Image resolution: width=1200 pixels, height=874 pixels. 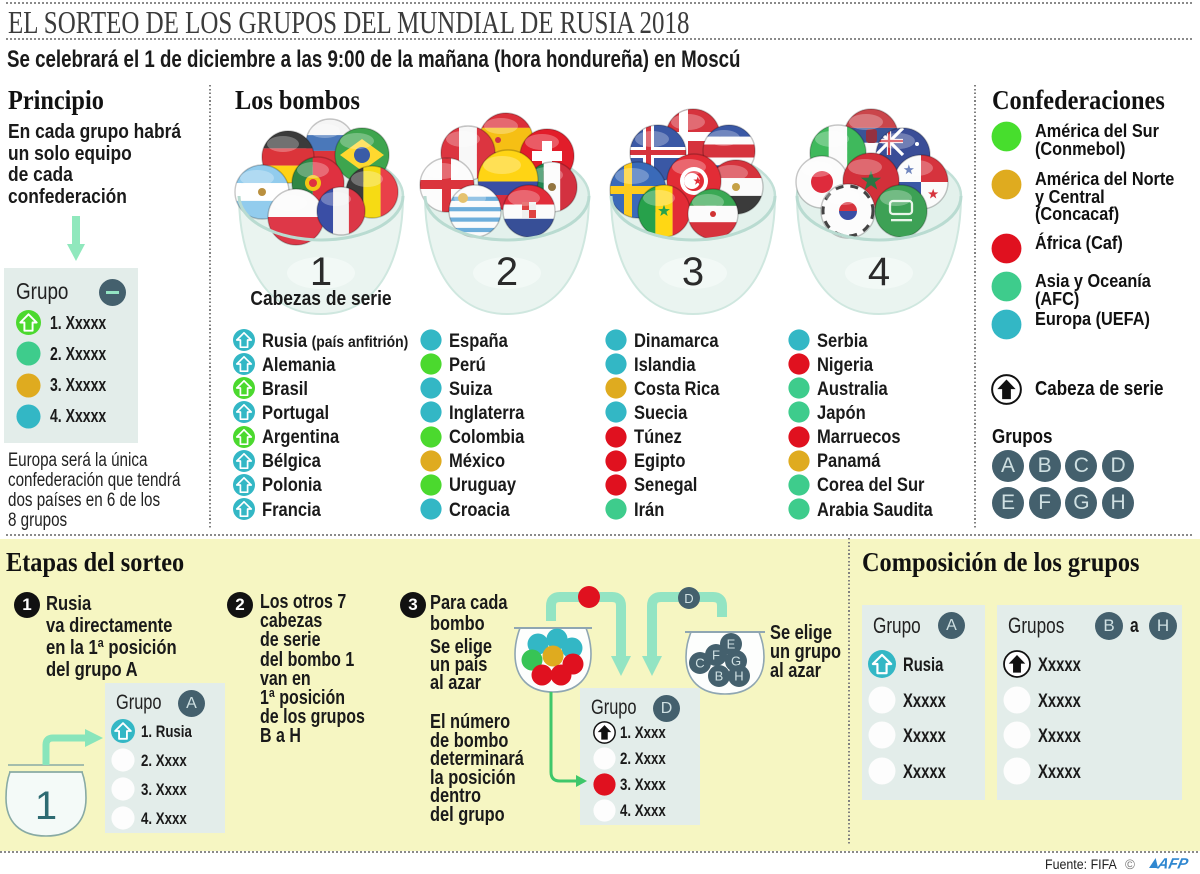 What do you see at coordinates (688, 598) in the screenshot?
I see `svg-text: D` at bounding box center [688, 598].